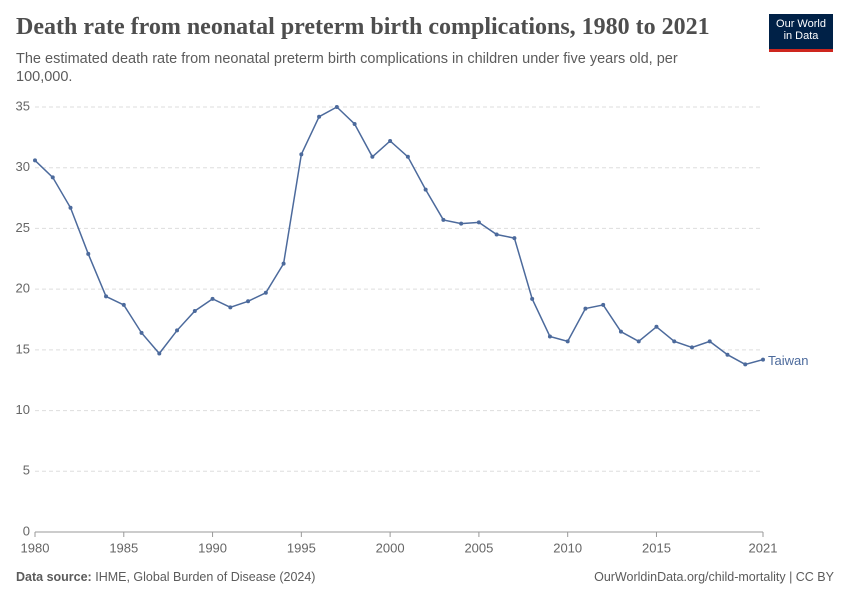 Image resolution: width=850 pixels, height=600 pixels. What do you see at coordinates (390, 547) in the screenshot?
I see `x-tick-label: 2000` at bounding box center [390, 547].